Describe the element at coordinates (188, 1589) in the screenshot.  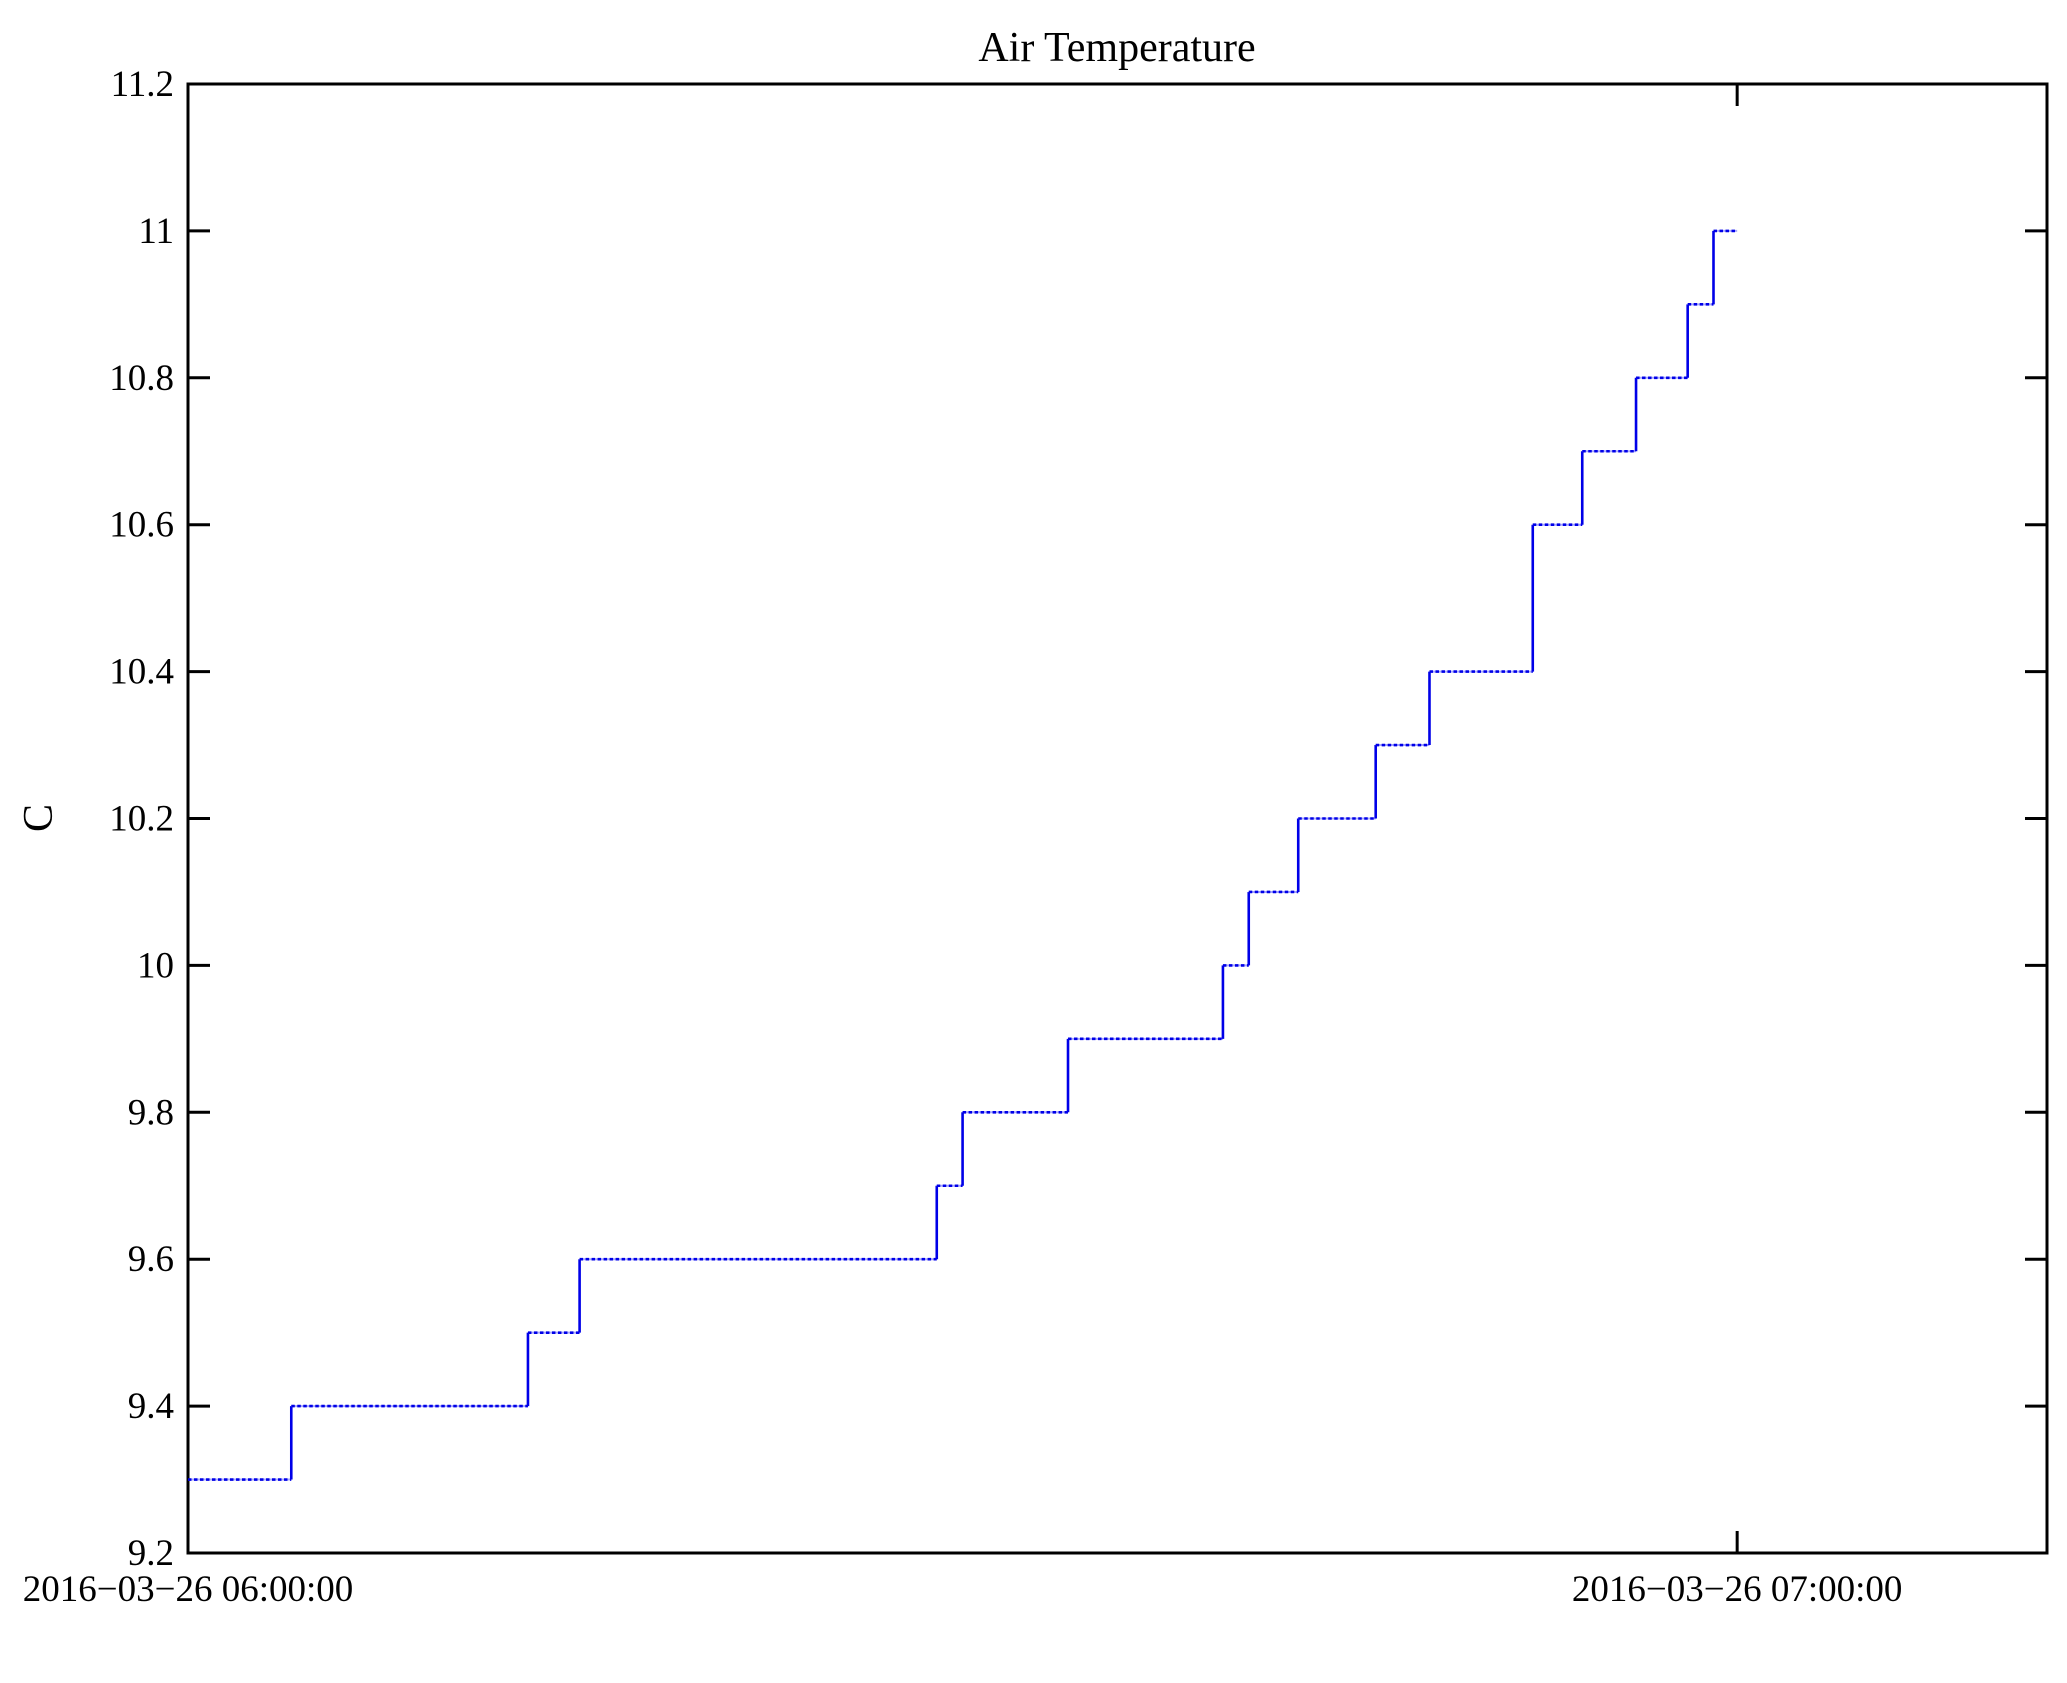
I see `x-tick-label: 2016−03−26 06:00:00` at that location.